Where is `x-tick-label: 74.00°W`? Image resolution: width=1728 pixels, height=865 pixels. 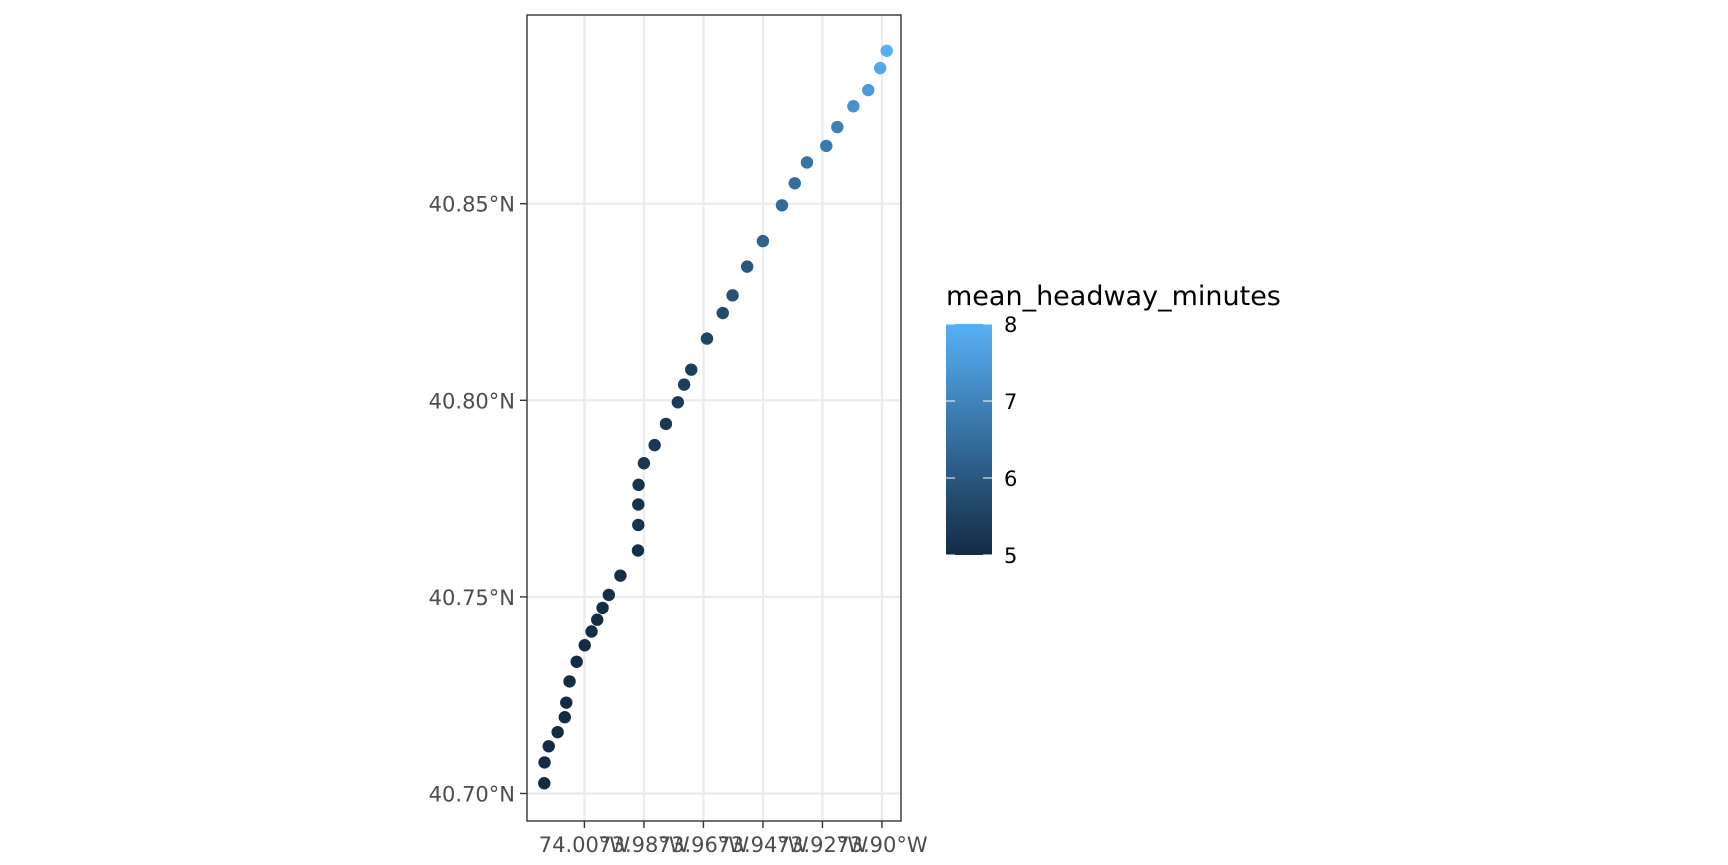
x-tick-label: 74.00°W is located at coordinates (585, 845).